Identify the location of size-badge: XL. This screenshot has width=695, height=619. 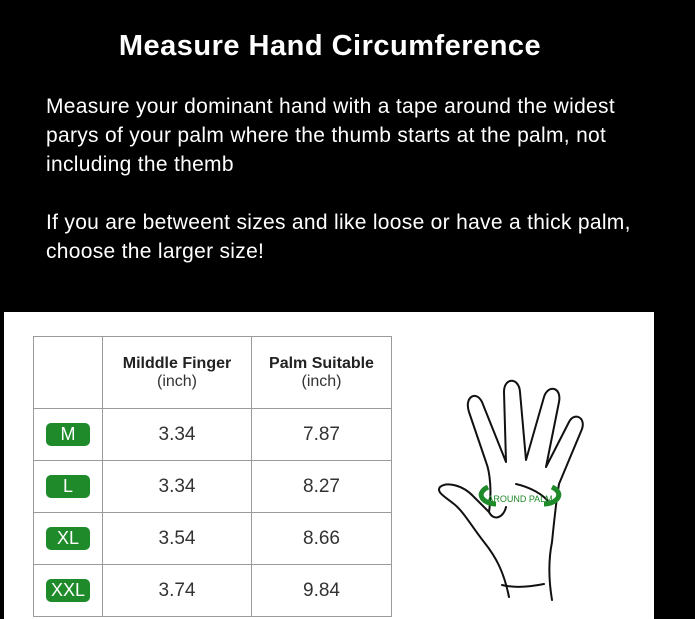
(68, 538).